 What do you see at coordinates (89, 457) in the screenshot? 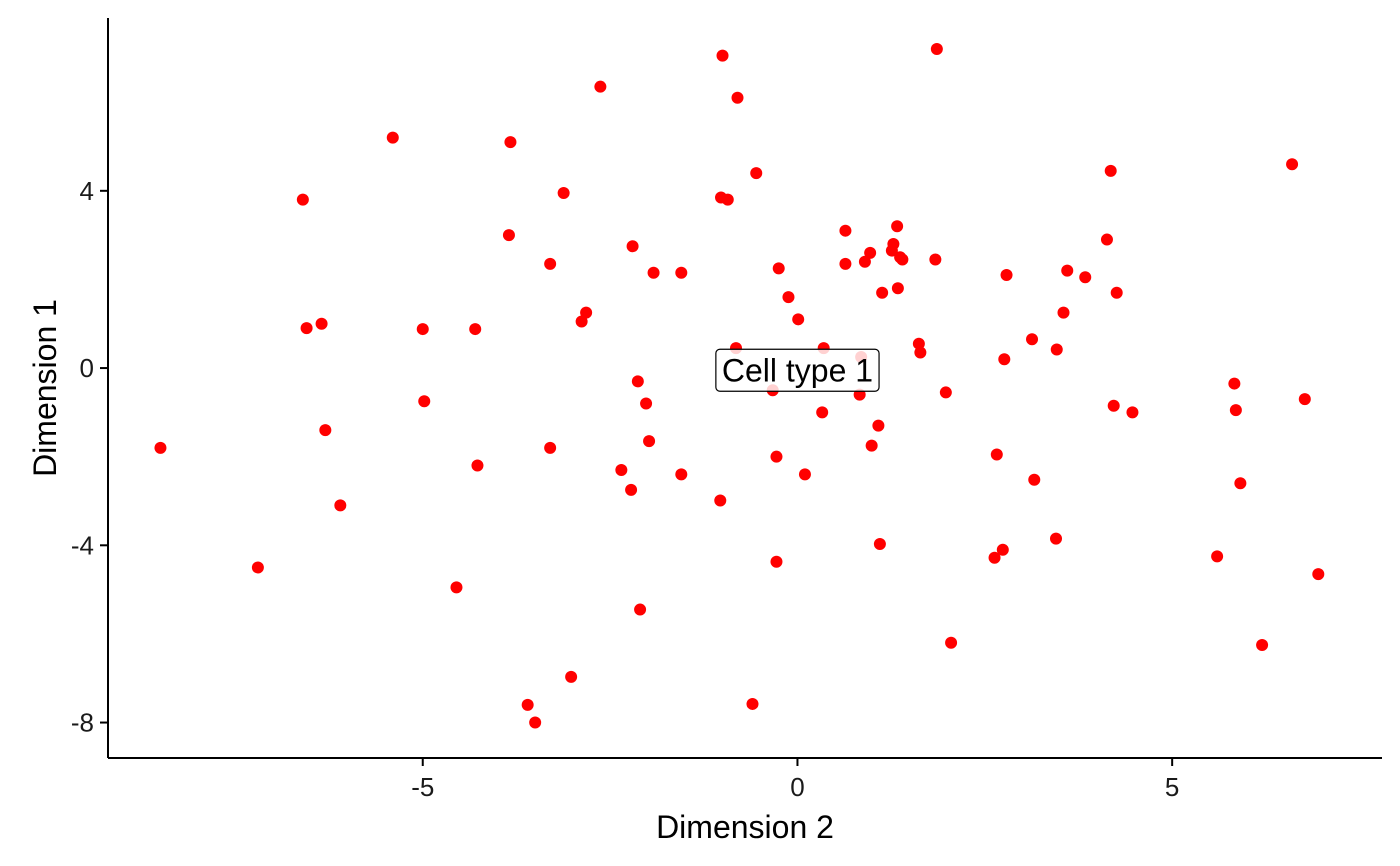
I see `y-axis-ticks: -8 -4 0 4` at bounding box center [89, 457].